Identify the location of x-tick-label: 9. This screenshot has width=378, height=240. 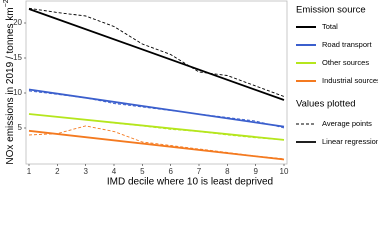
(255, 171).